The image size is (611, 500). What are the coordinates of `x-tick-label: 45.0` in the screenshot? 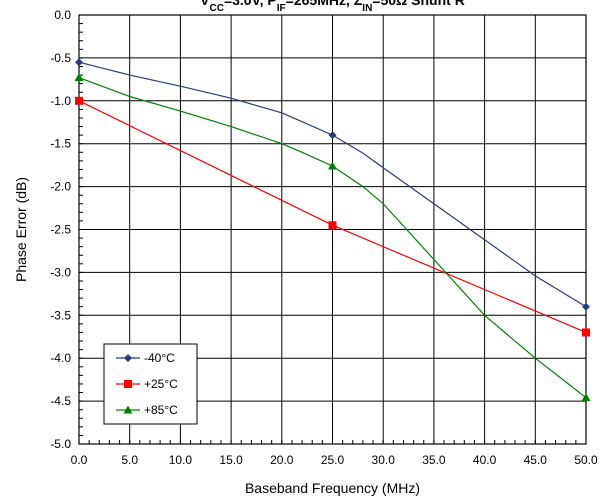 It's located at (536, 460).